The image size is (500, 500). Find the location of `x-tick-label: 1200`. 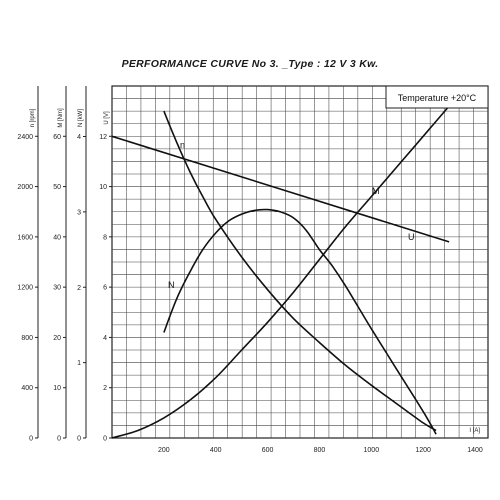

x-tick-label: 1200 is located at coordinates (423, 450).